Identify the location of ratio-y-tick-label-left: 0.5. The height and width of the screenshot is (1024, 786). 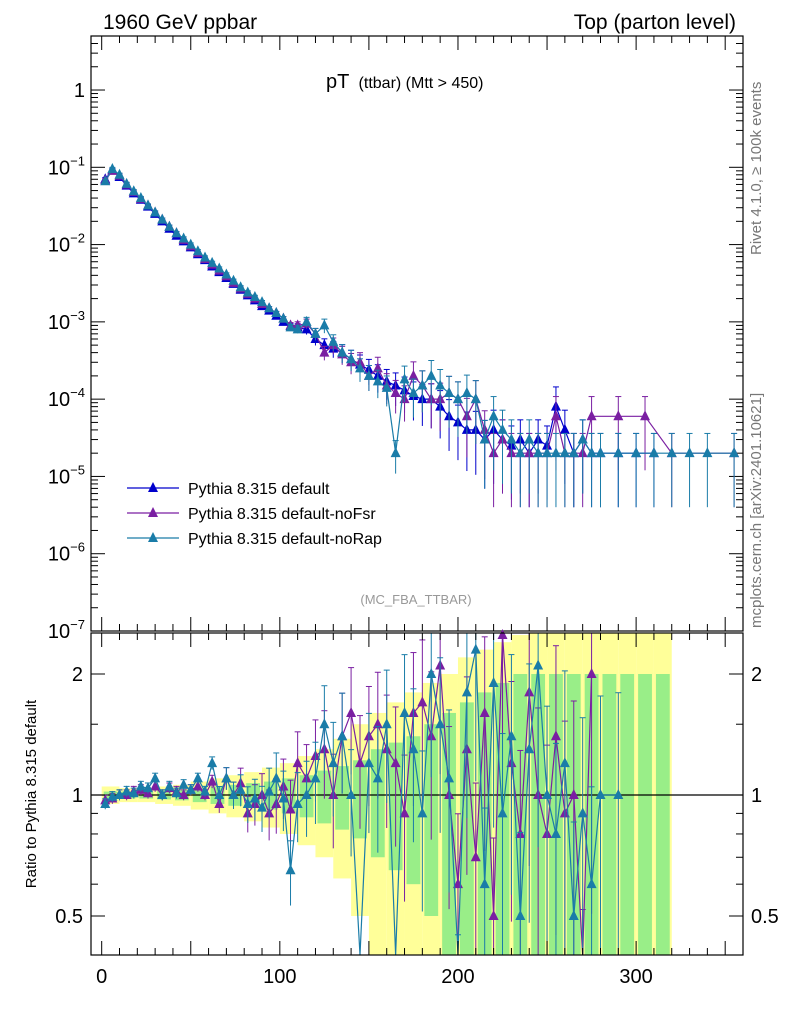
(69, 917).